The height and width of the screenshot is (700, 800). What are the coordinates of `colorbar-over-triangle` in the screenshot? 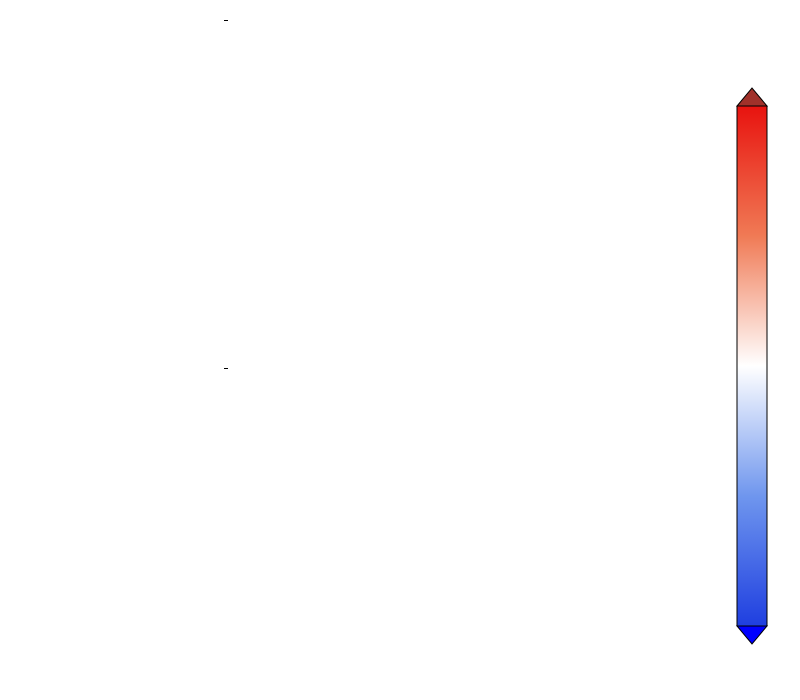 It's located at (752, 97).